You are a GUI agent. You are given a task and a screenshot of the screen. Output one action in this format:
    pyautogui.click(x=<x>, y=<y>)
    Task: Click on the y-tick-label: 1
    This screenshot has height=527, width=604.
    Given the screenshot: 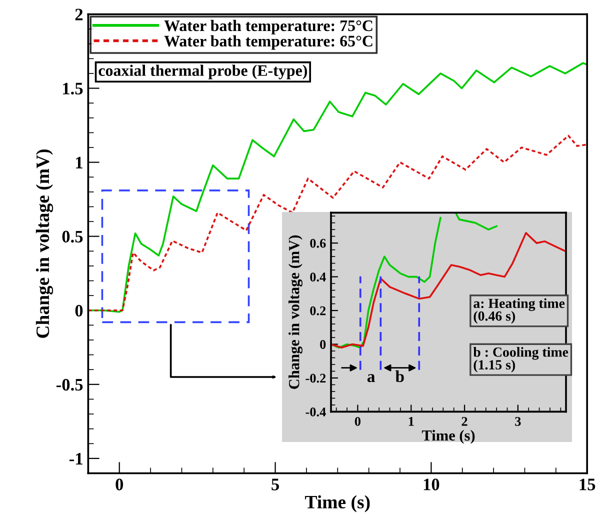 What is the action you would take?
    pyautogui.click(x=79, y=162)
    